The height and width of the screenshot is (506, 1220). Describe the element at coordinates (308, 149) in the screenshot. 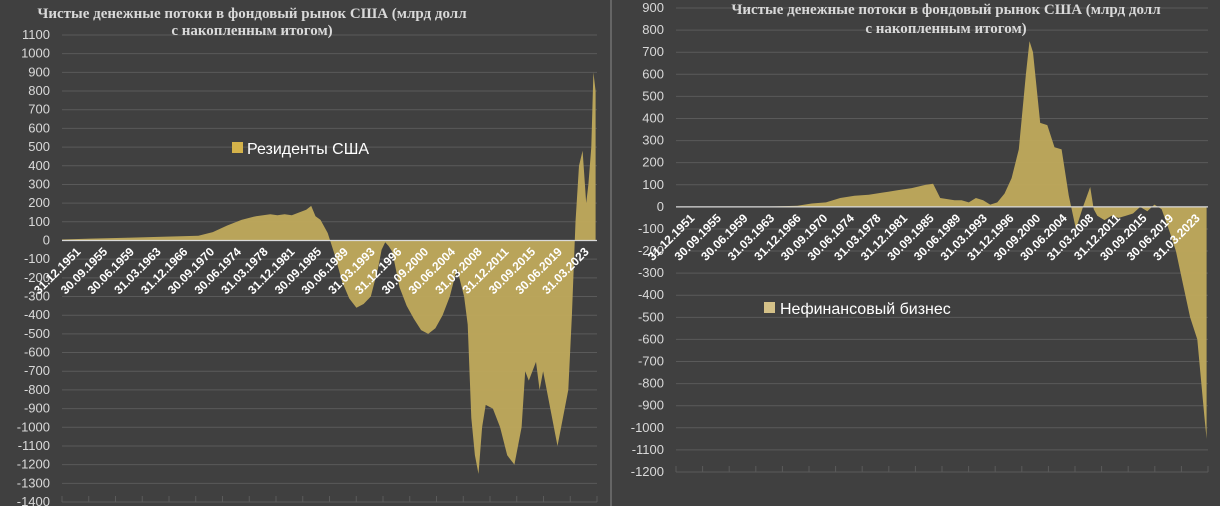

I see `legend-label: Резиденты США` at that location.